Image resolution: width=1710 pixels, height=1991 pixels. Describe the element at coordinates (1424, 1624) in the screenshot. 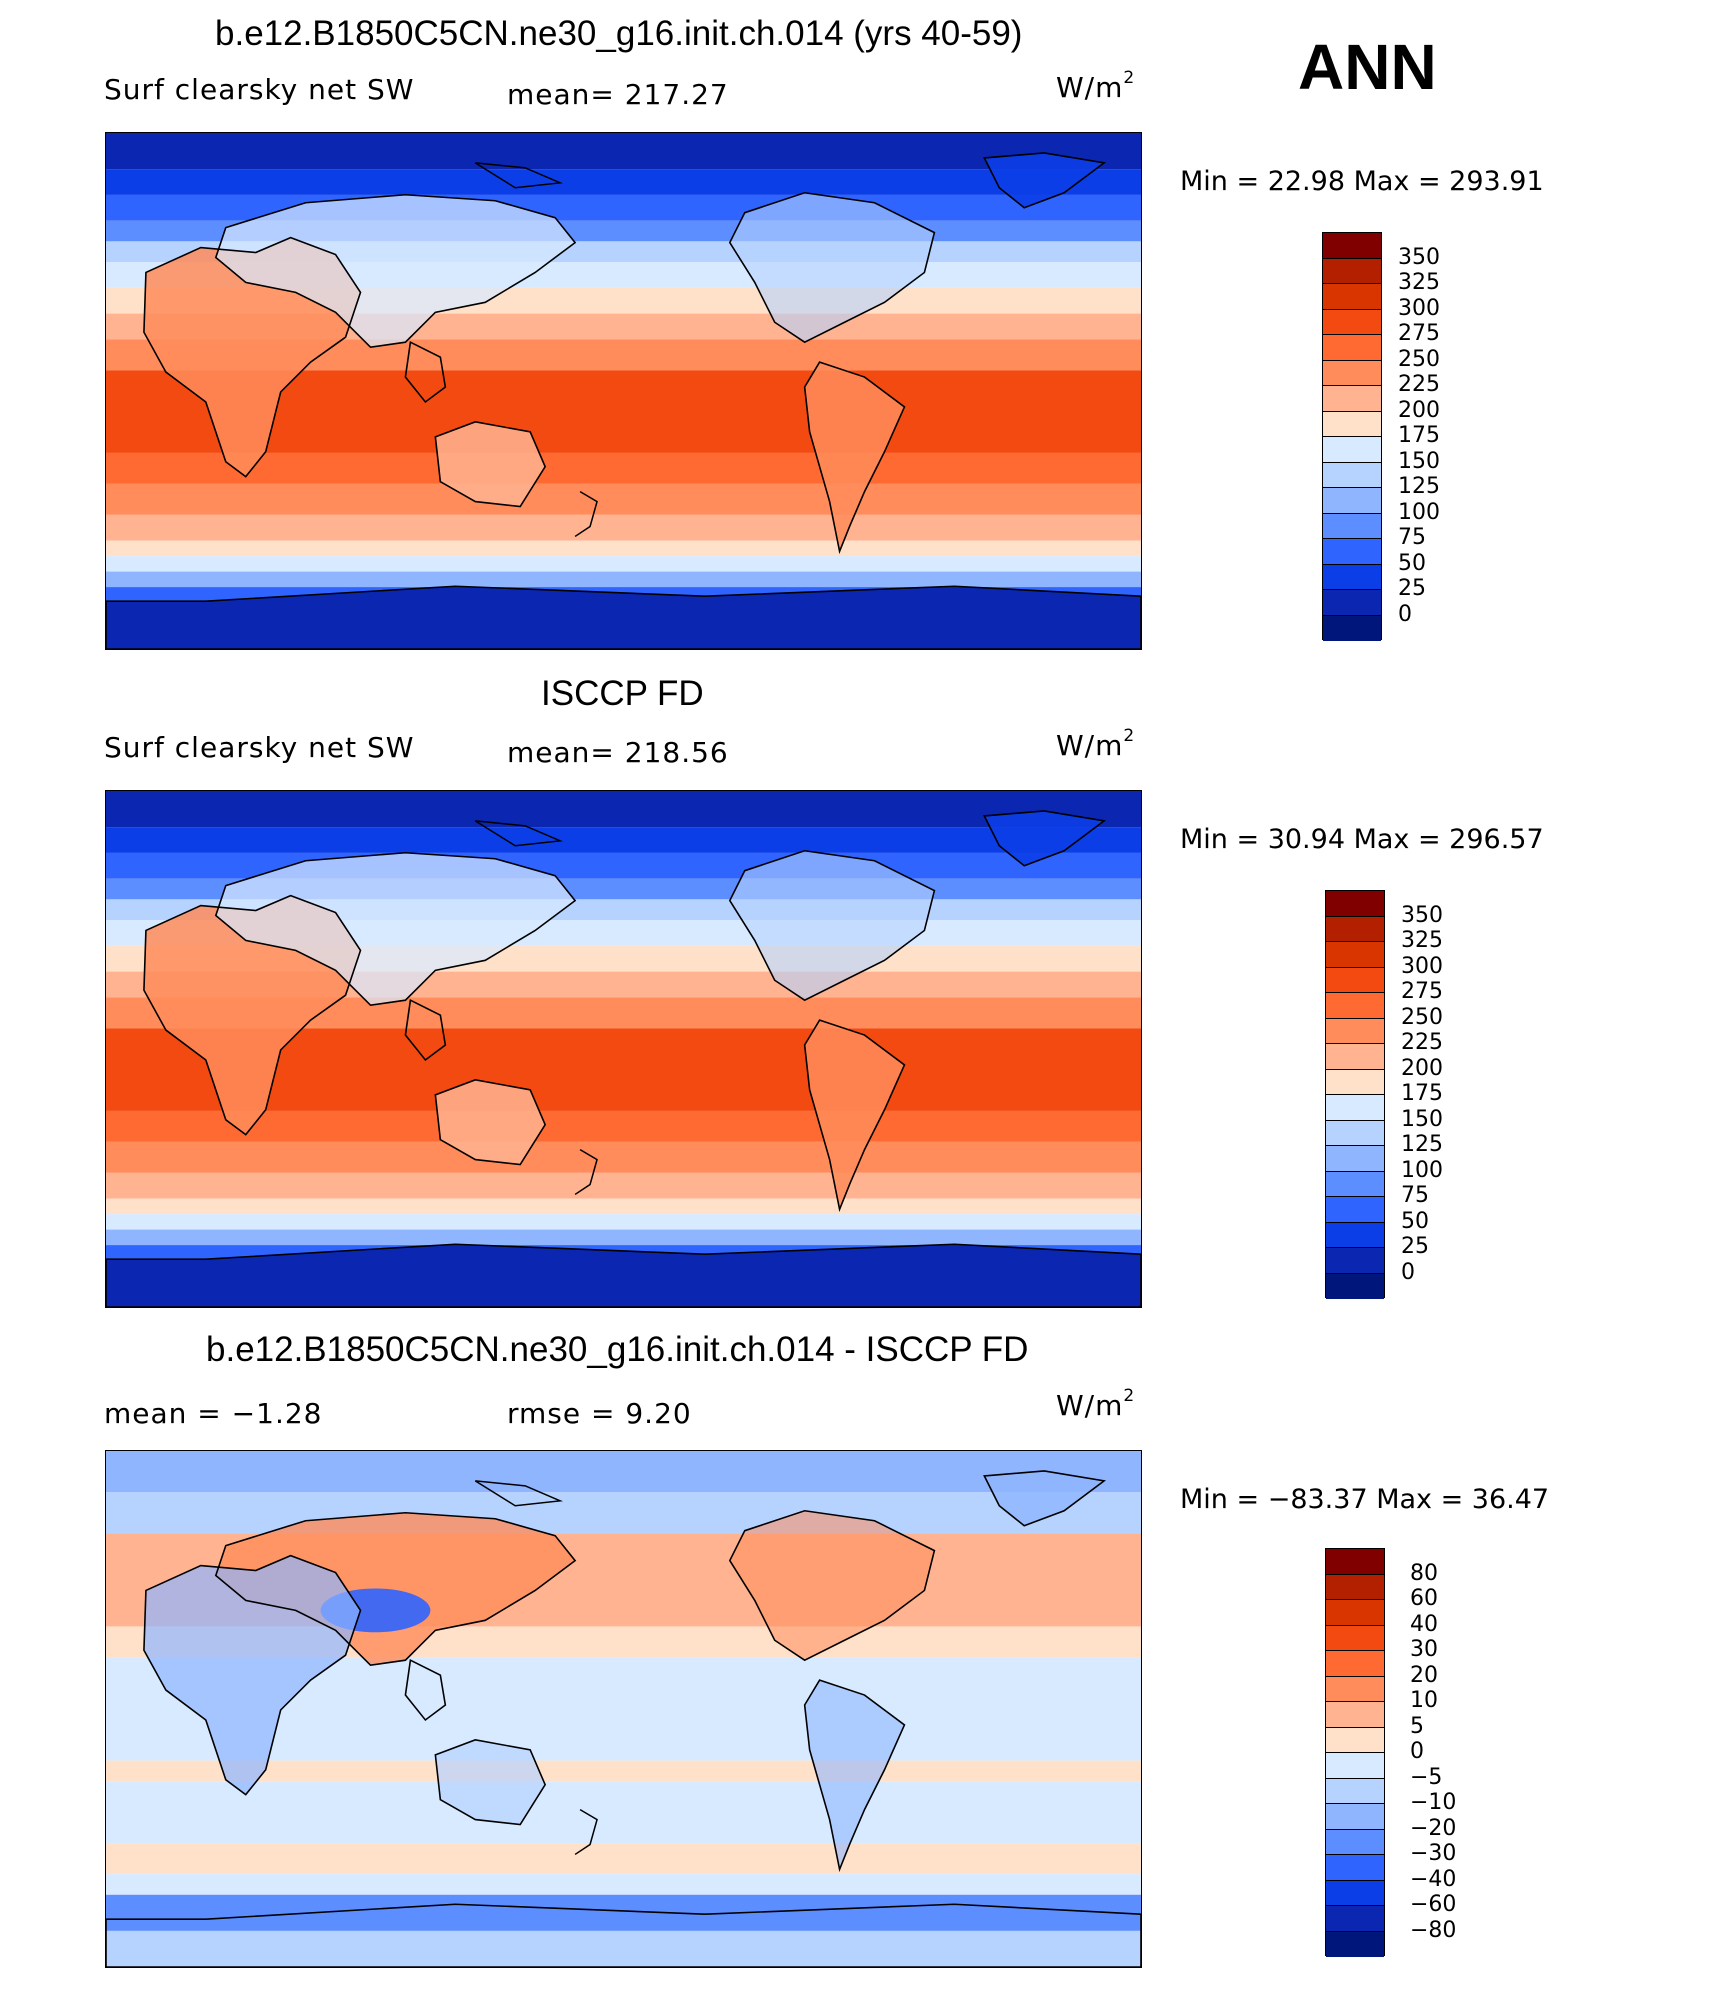

I see `colorbar-tick-label: 40` at that location.